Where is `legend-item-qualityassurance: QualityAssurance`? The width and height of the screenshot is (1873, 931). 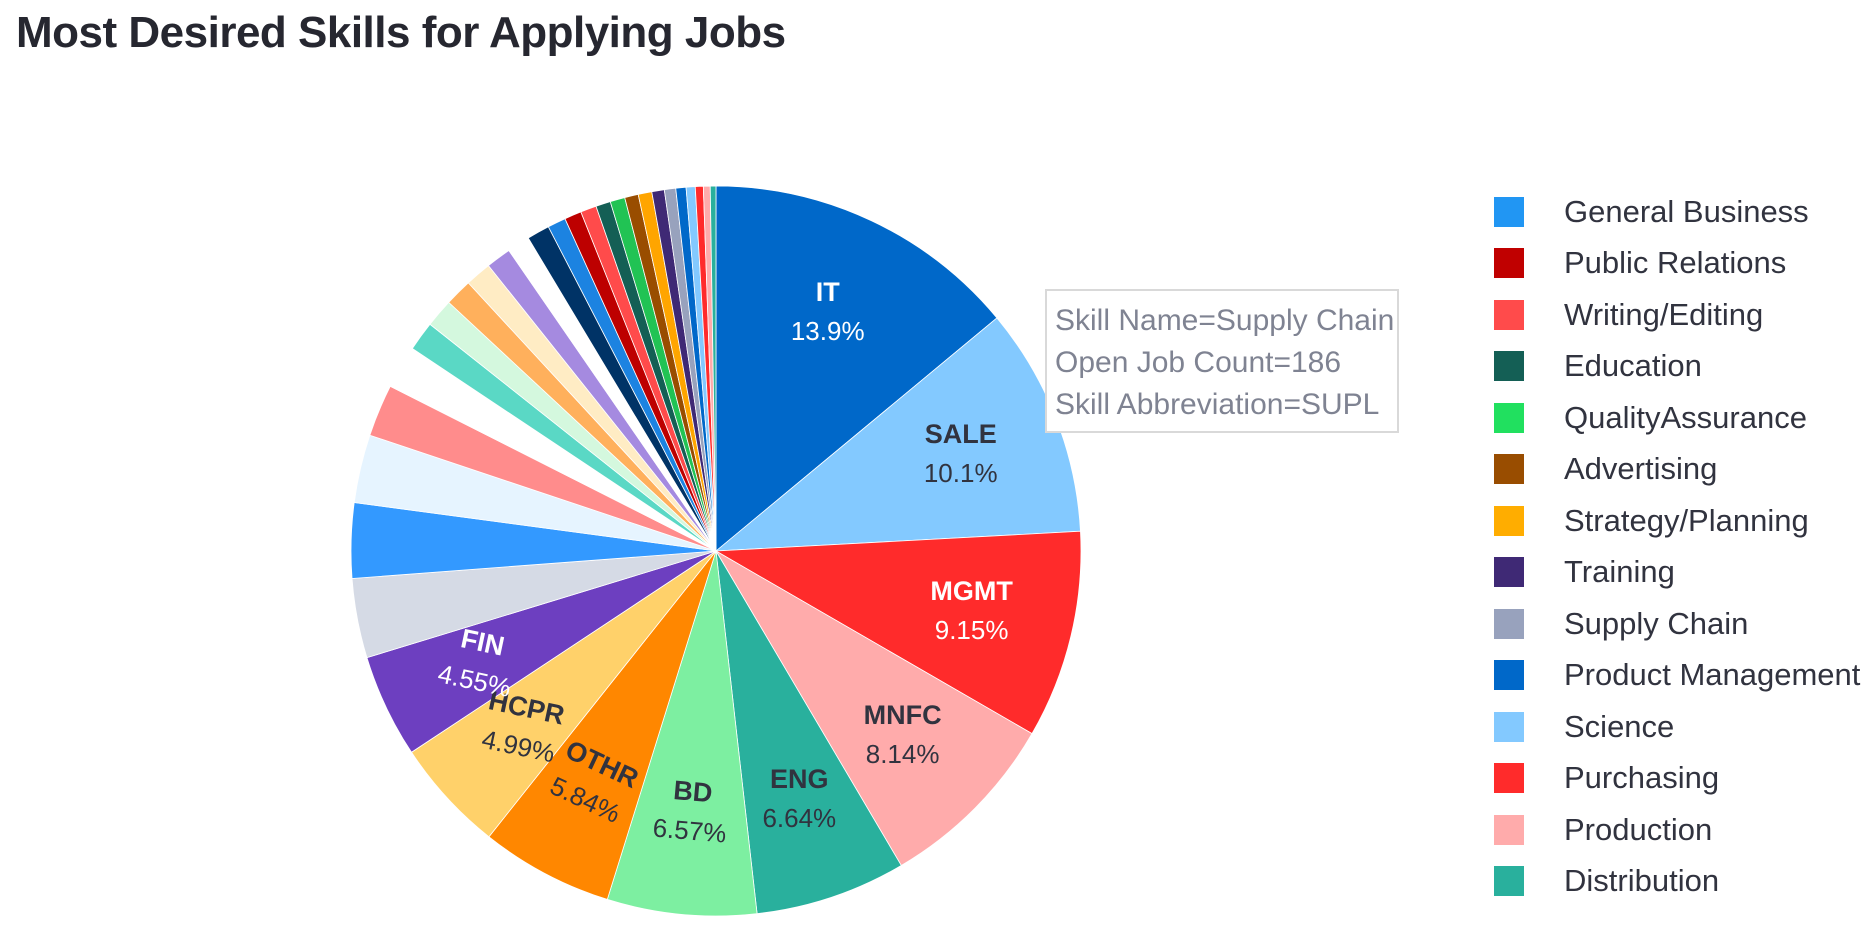 legend-item-qualityassurance: QualityAssurance is located at coordinates (1677, 418).